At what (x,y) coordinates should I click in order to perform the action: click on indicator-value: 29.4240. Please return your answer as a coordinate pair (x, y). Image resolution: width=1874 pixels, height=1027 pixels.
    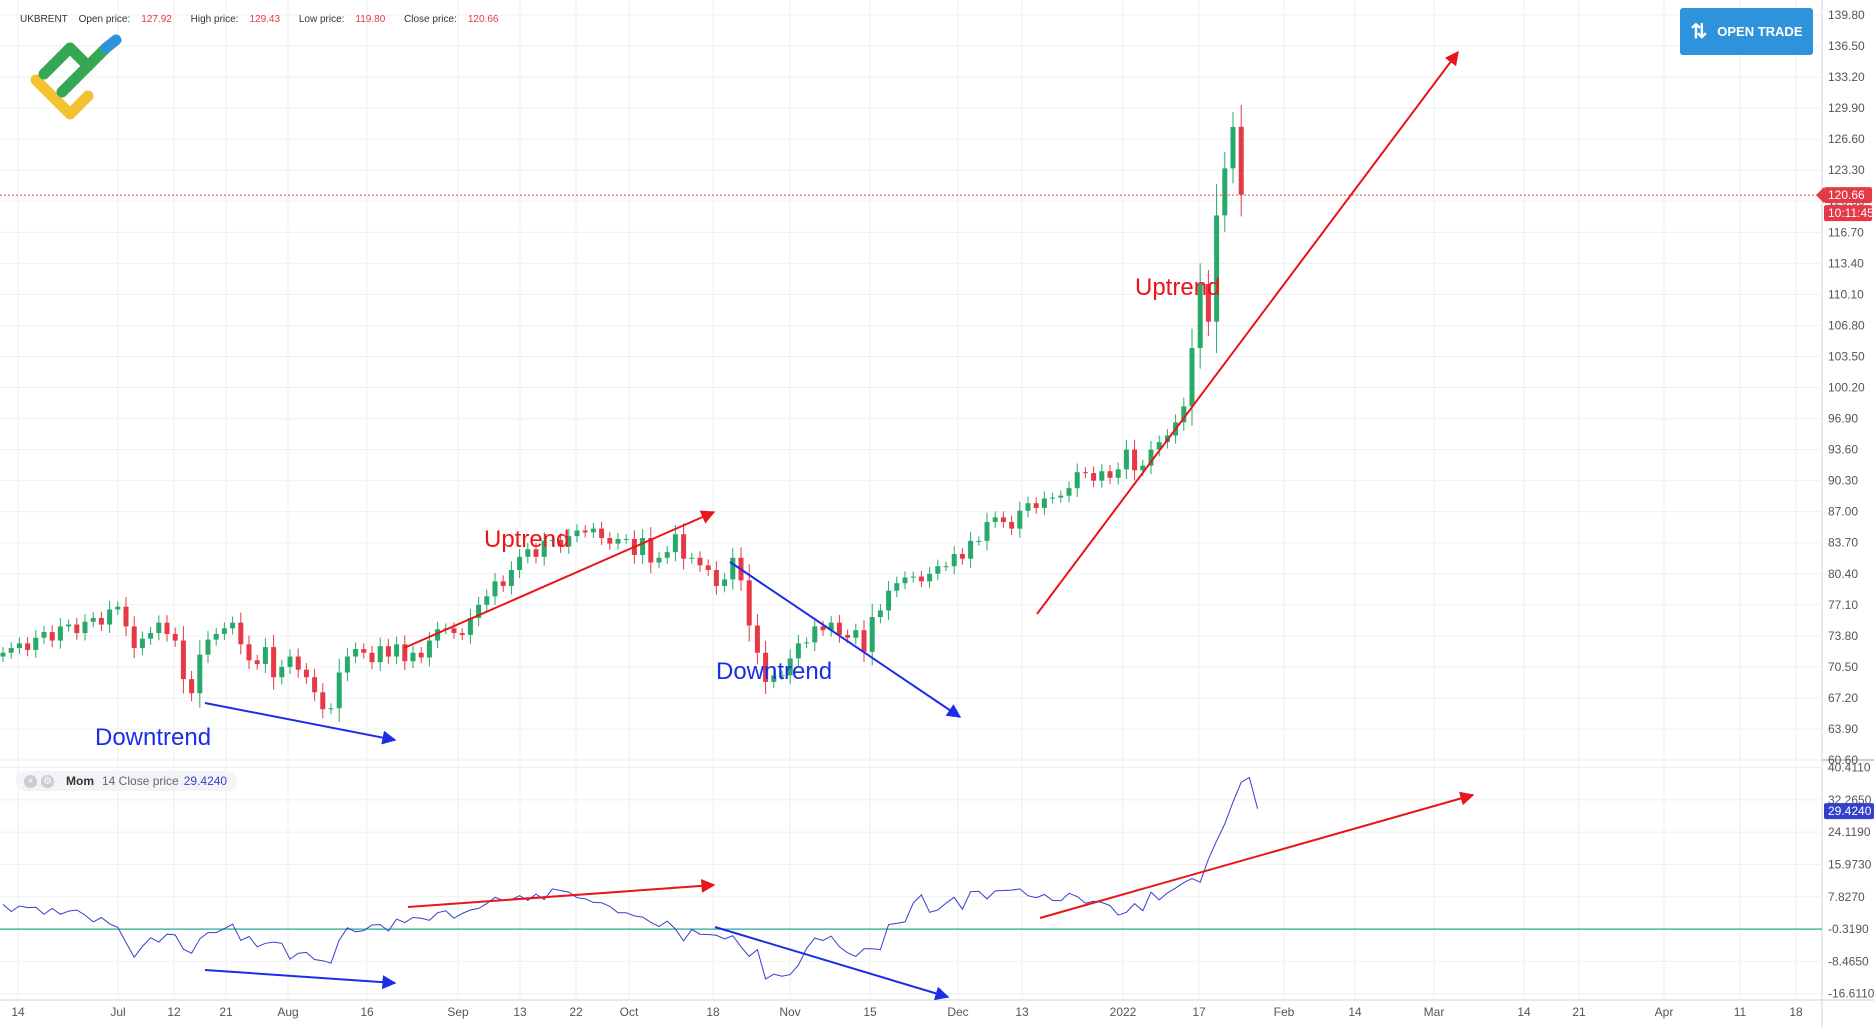
    Looking at the image, I should click on (205, 781).